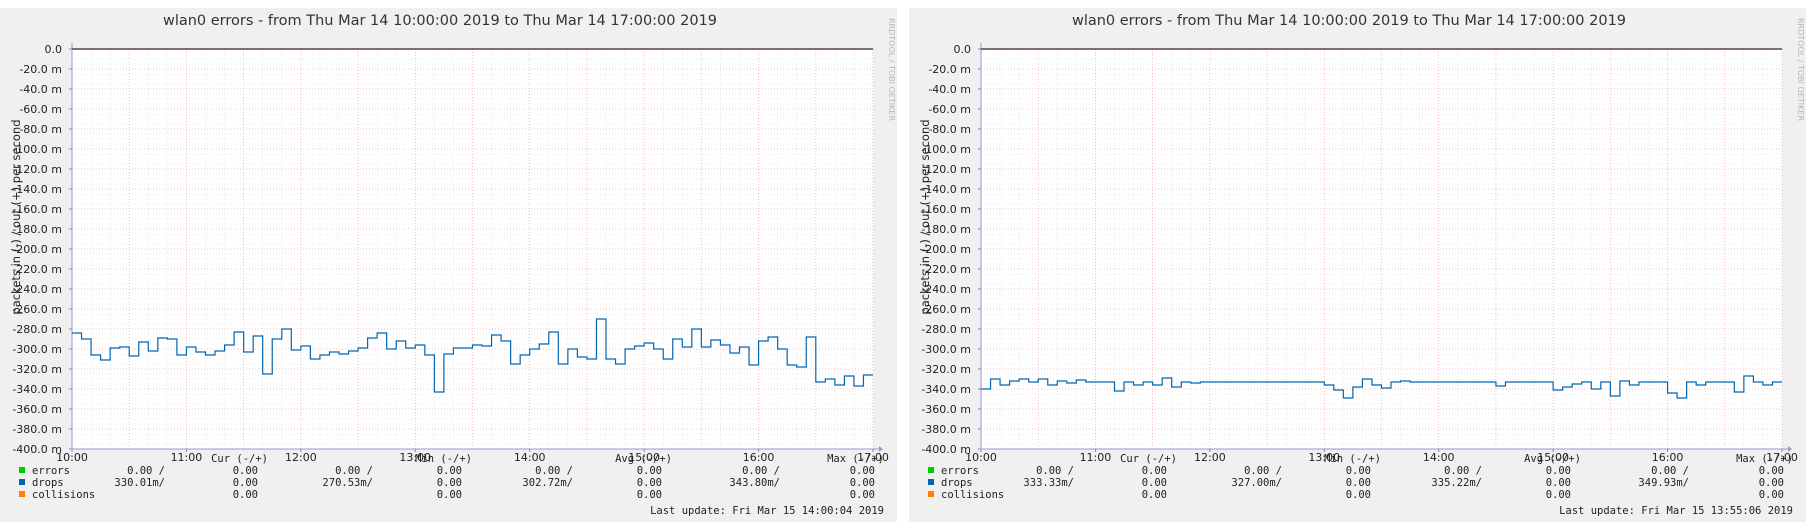 The width and height of the screenshot is (1806, 522). What do you see at coordinates (946, 169) in the screenshot?
I see `y-tick-label: -120.0 m` at bounding box center [946, 169].